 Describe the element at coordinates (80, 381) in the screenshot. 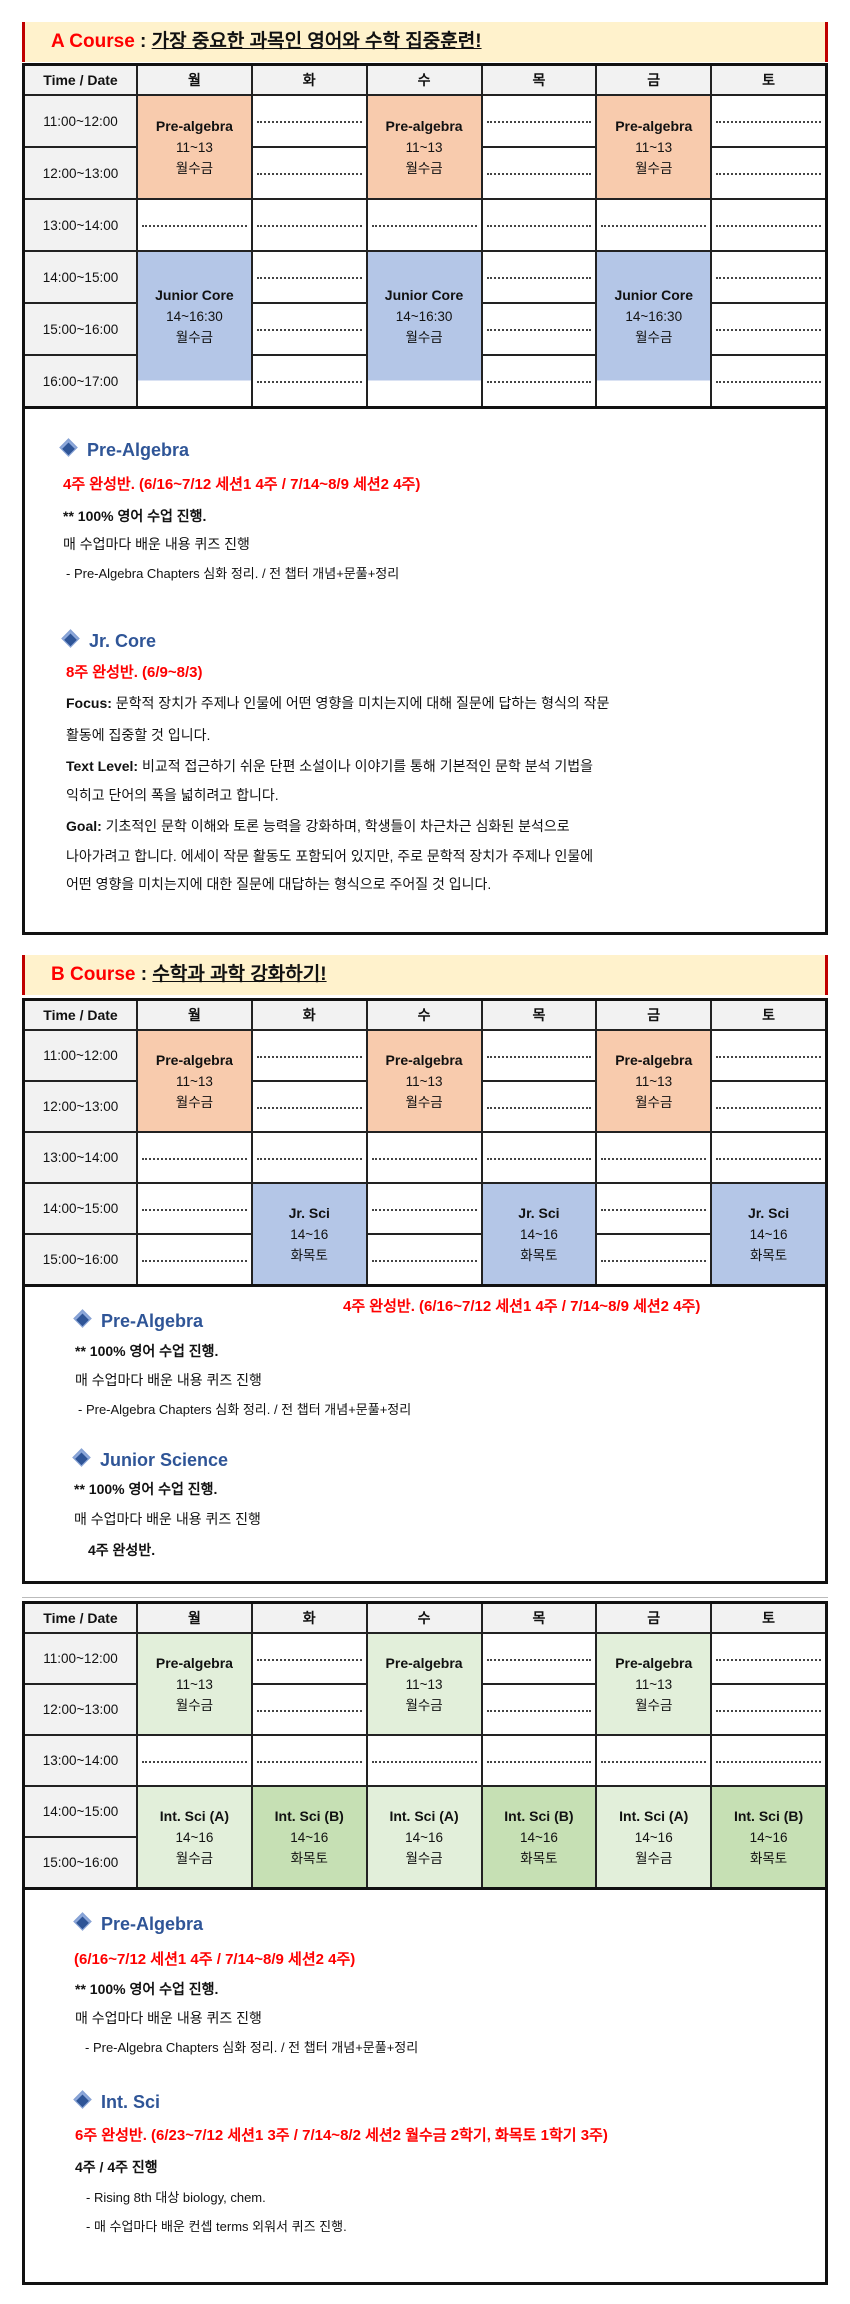

I see `time-slot: 16:00~17:00` at that location.